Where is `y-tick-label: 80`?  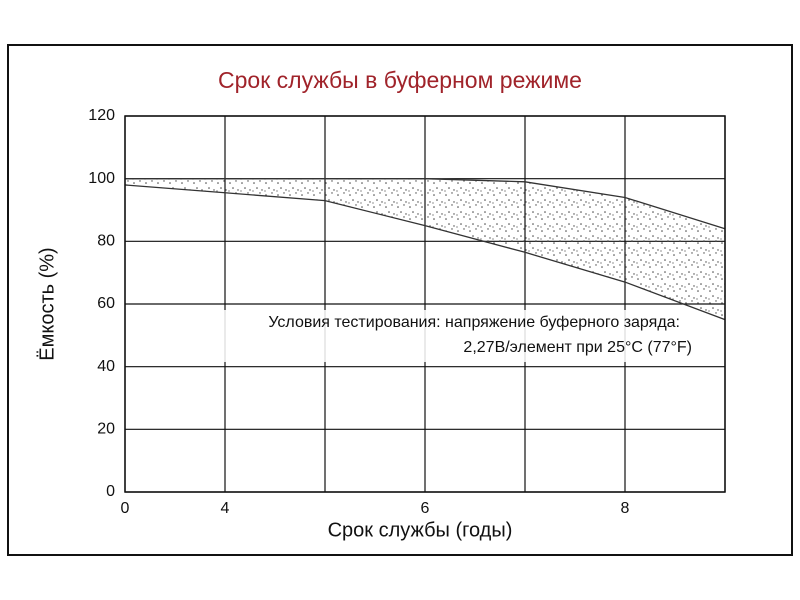
y-tick-label: 80 is located at coordinates (106, 241).